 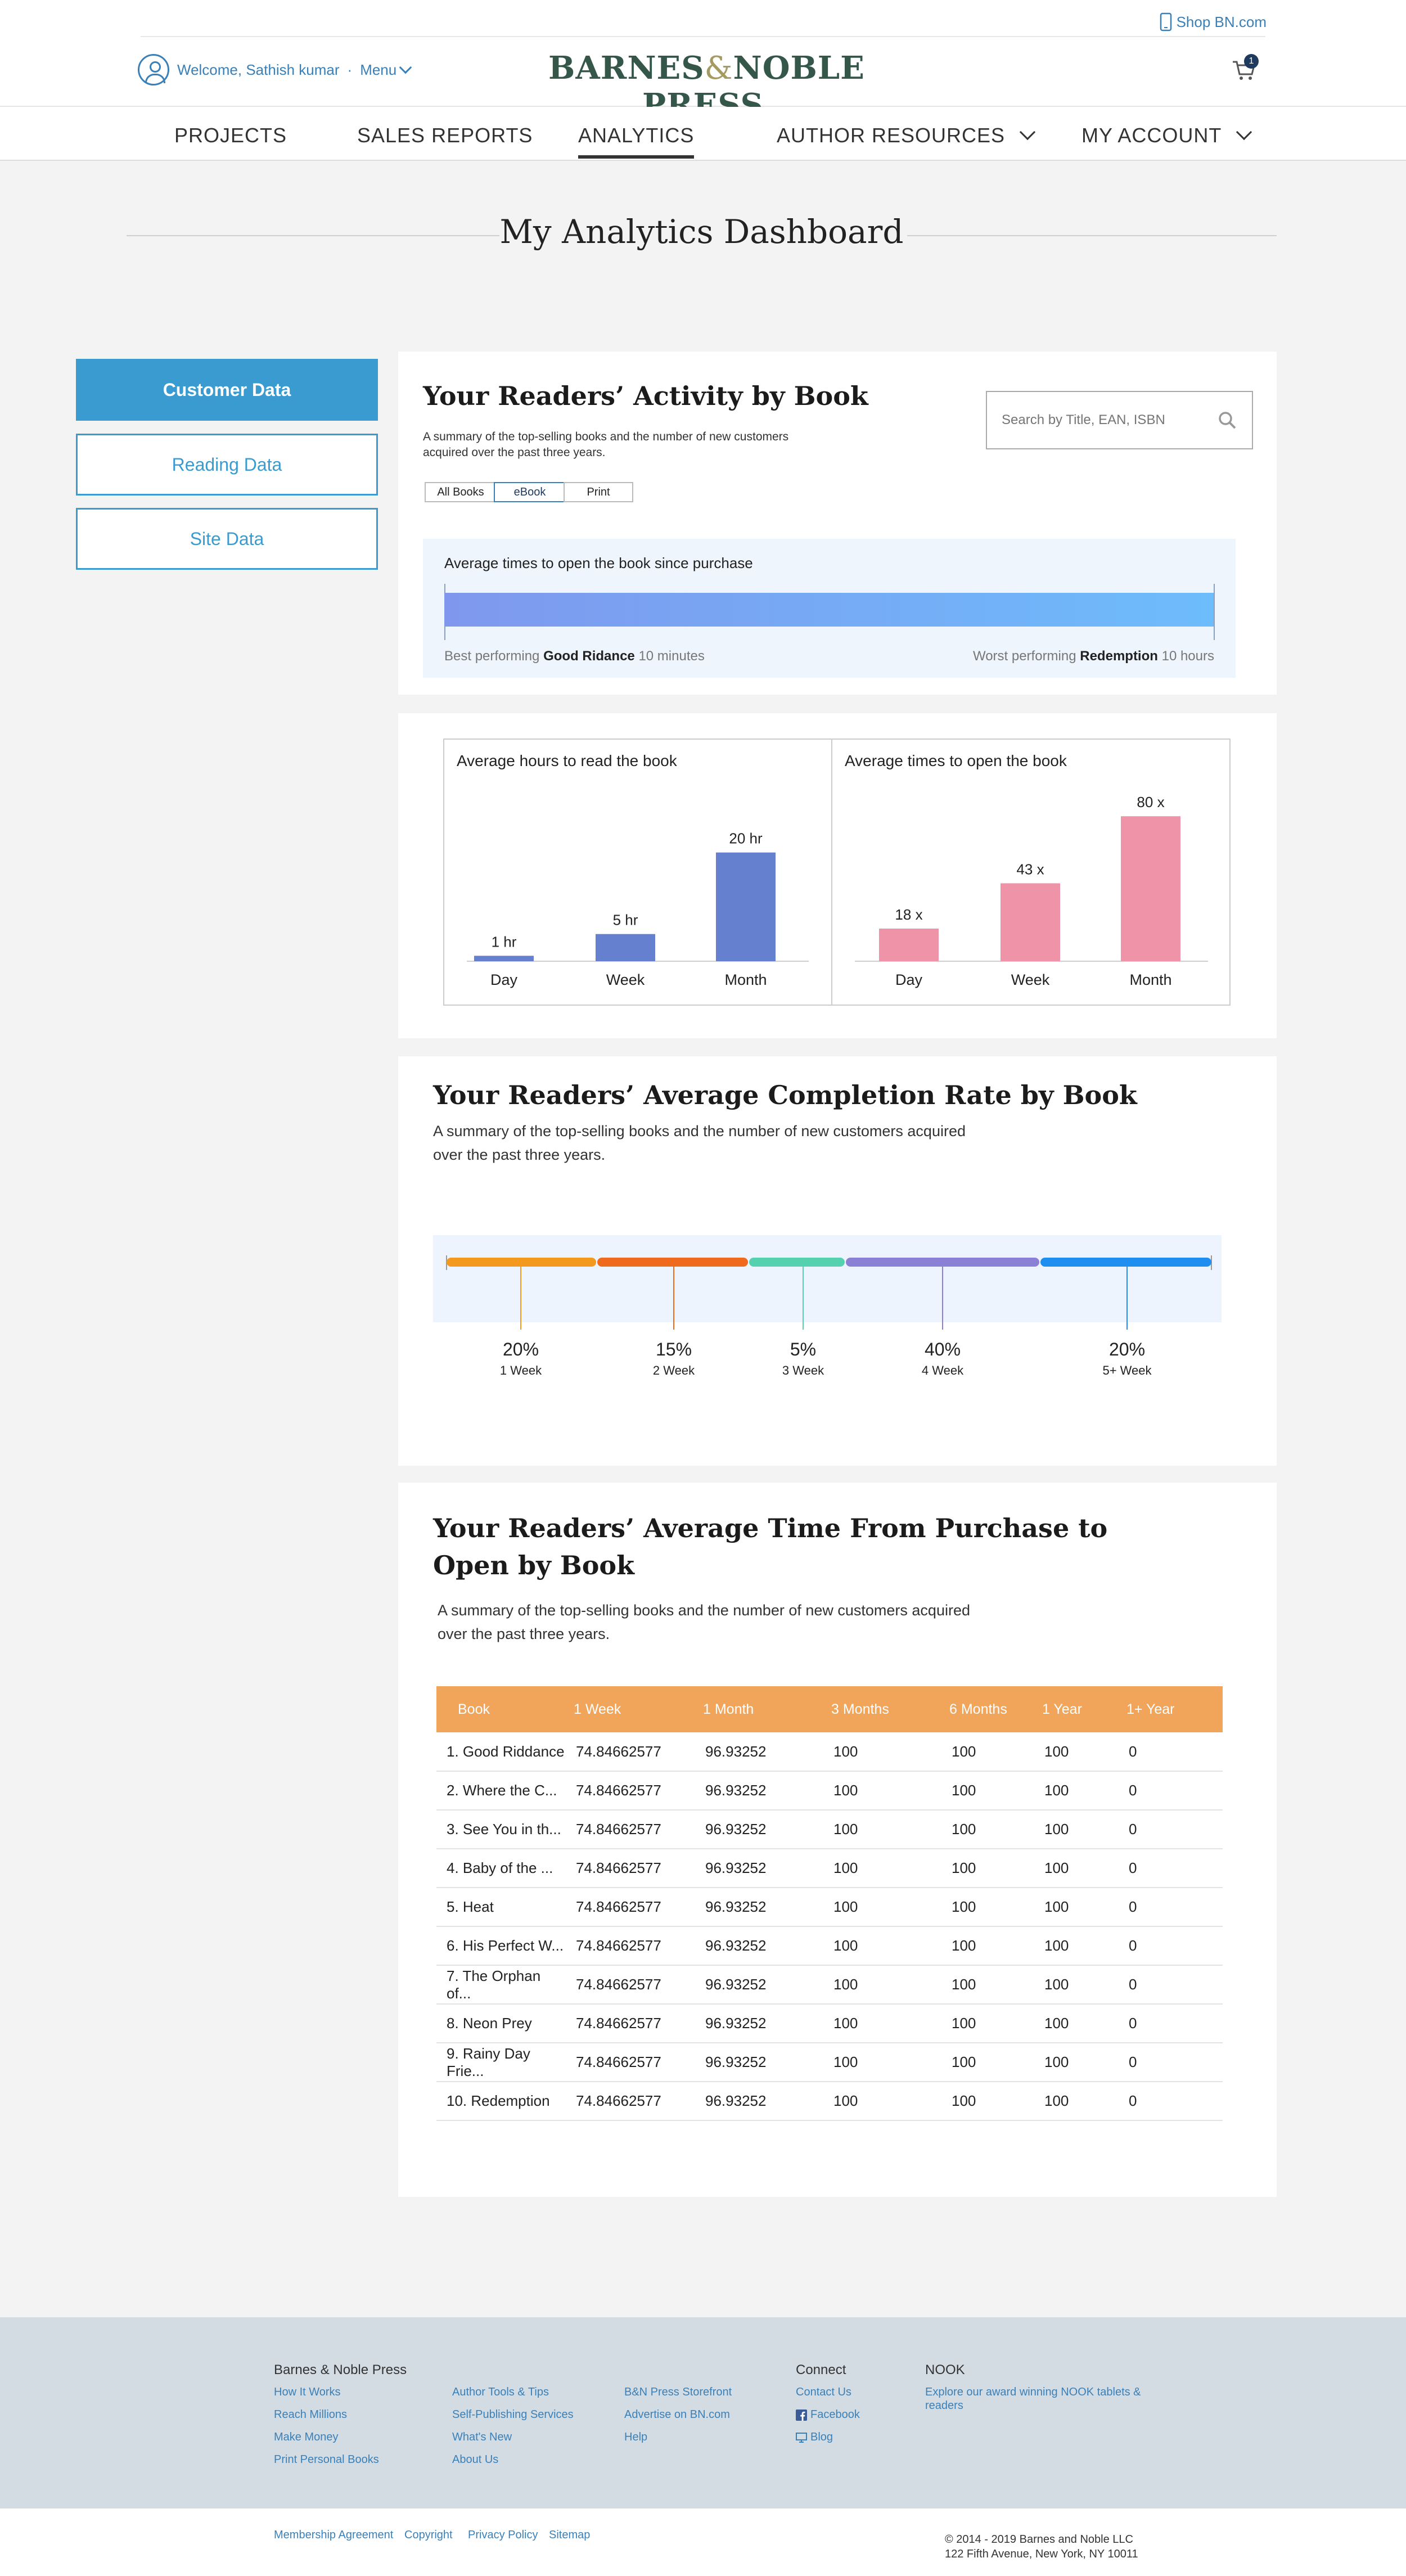 I want to click on footer-head-nook: NOOK, so click(x=945, y=2369).